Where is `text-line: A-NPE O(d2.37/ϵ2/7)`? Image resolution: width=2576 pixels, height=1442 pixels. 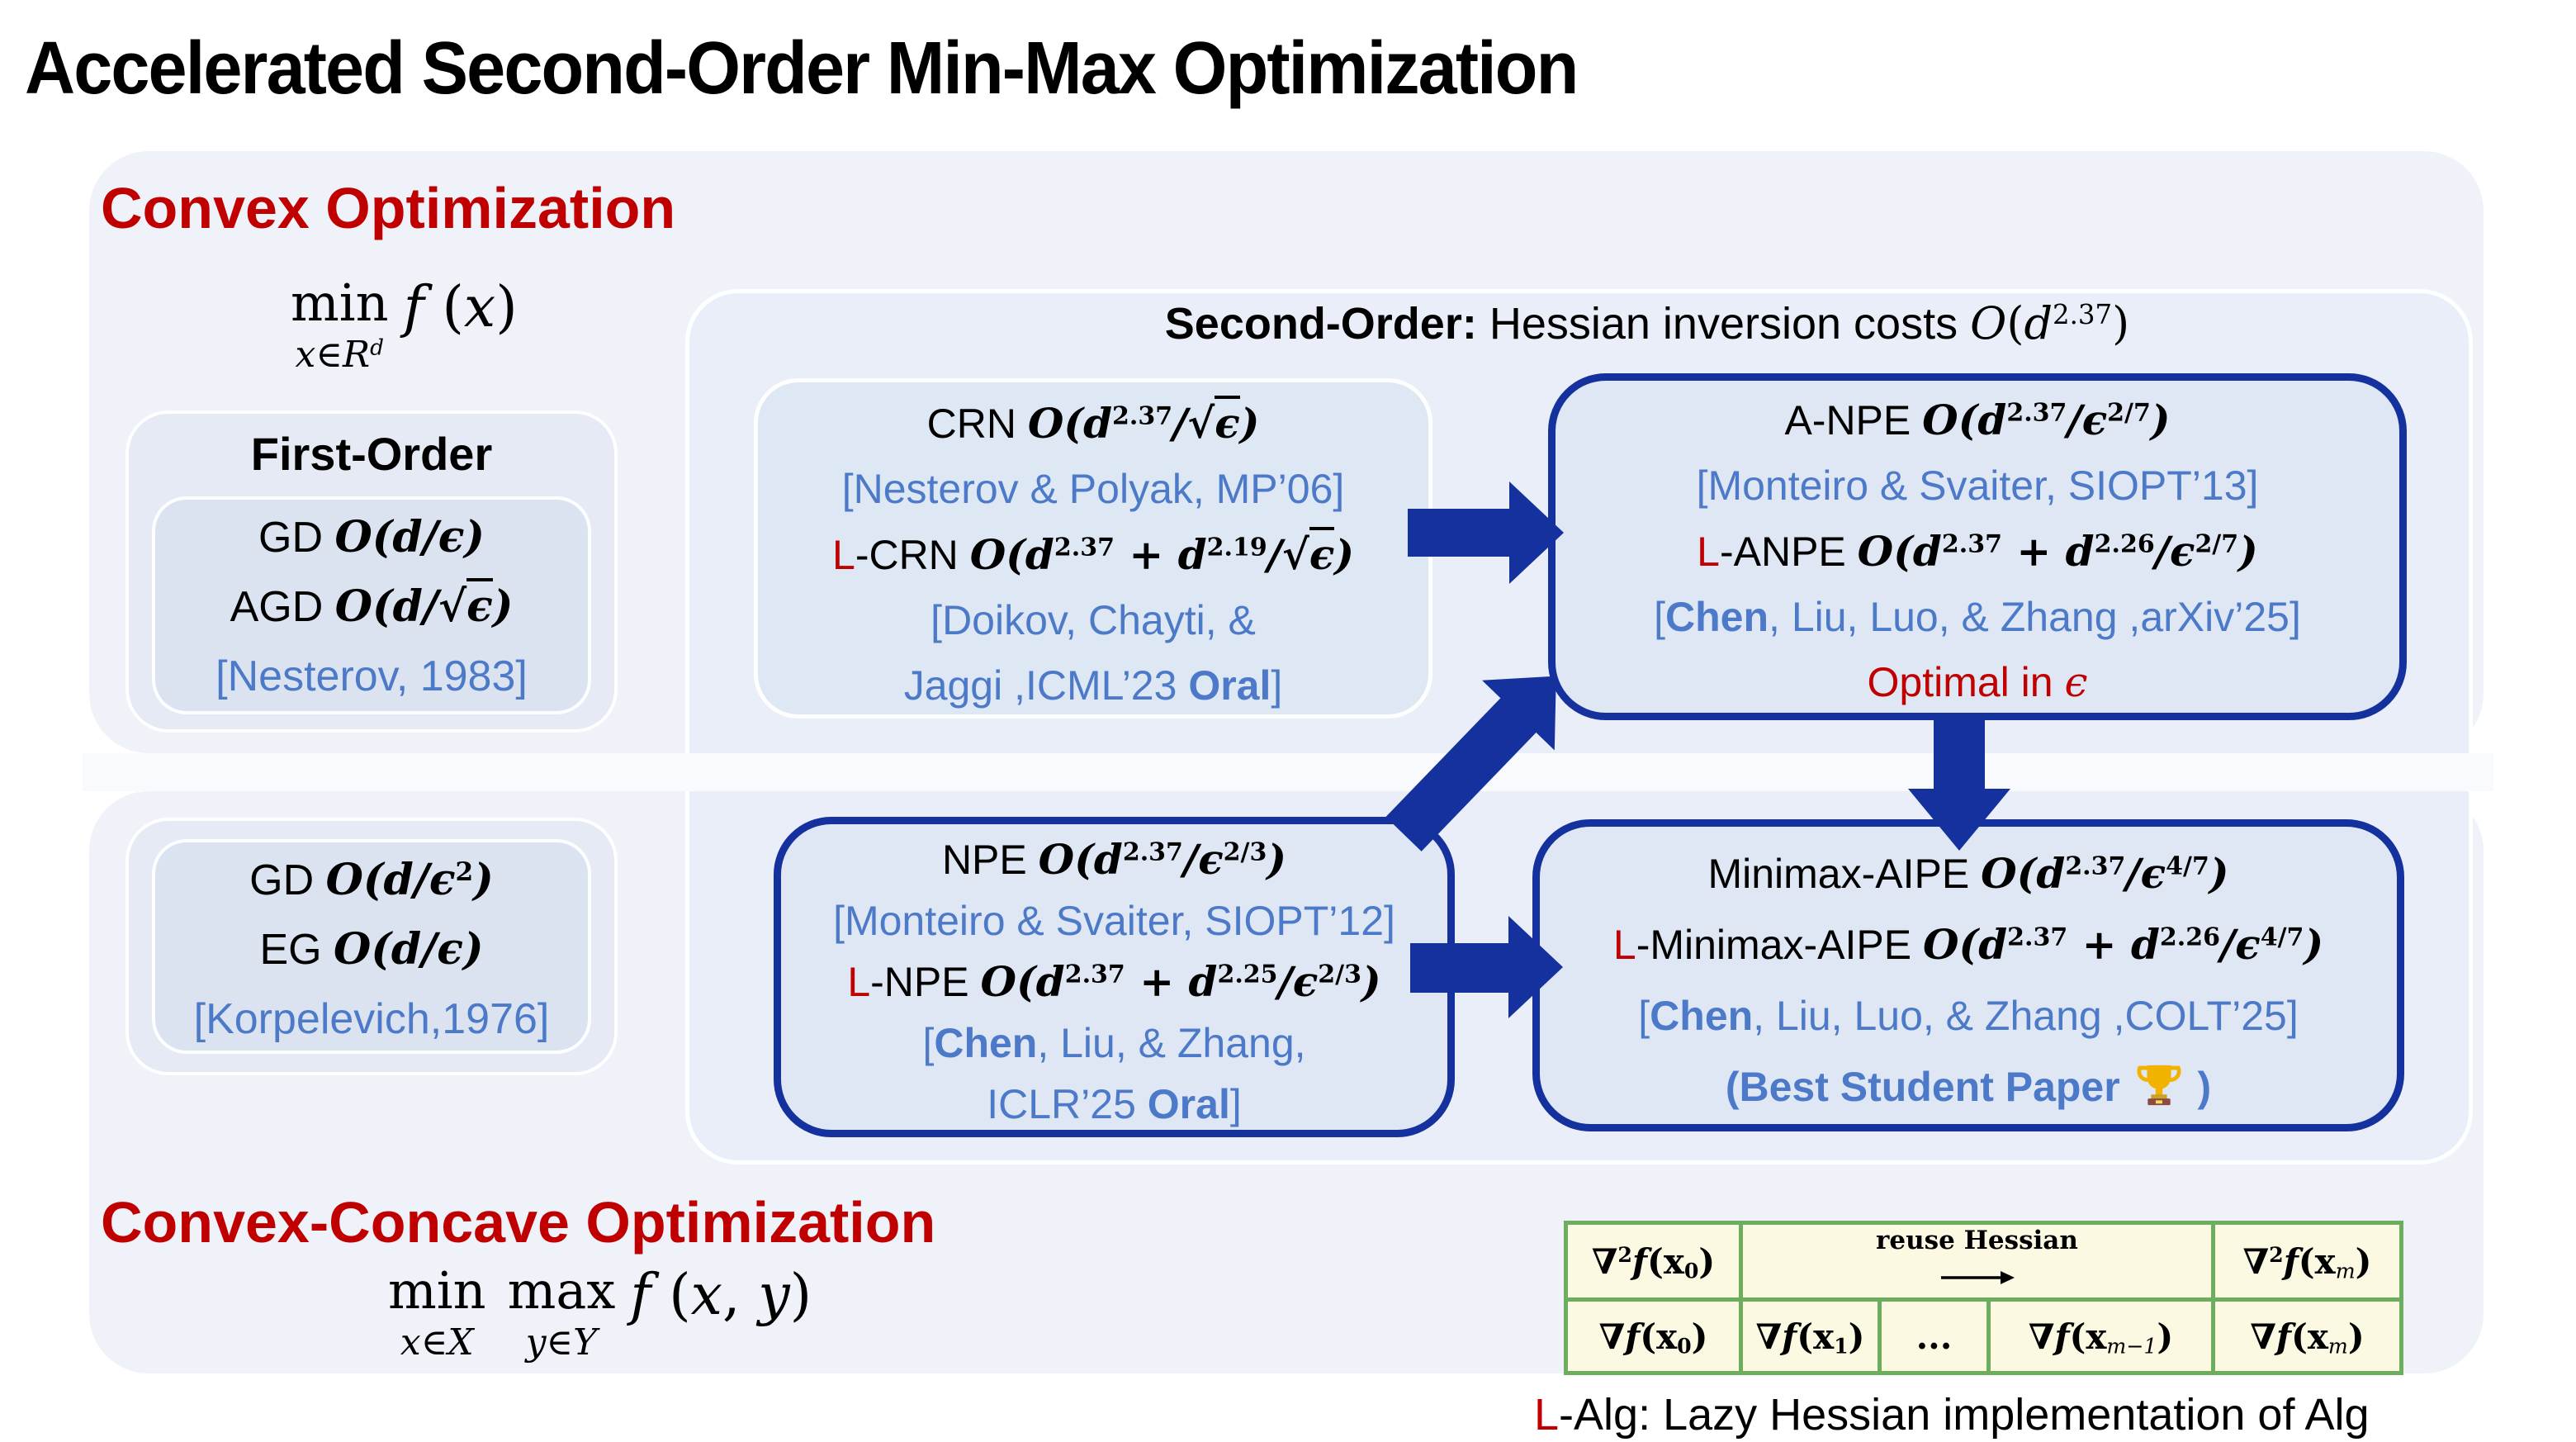
text-line: A-NPE O(d2.37/ϵ2/7) is located at coordinates (1977, 420).